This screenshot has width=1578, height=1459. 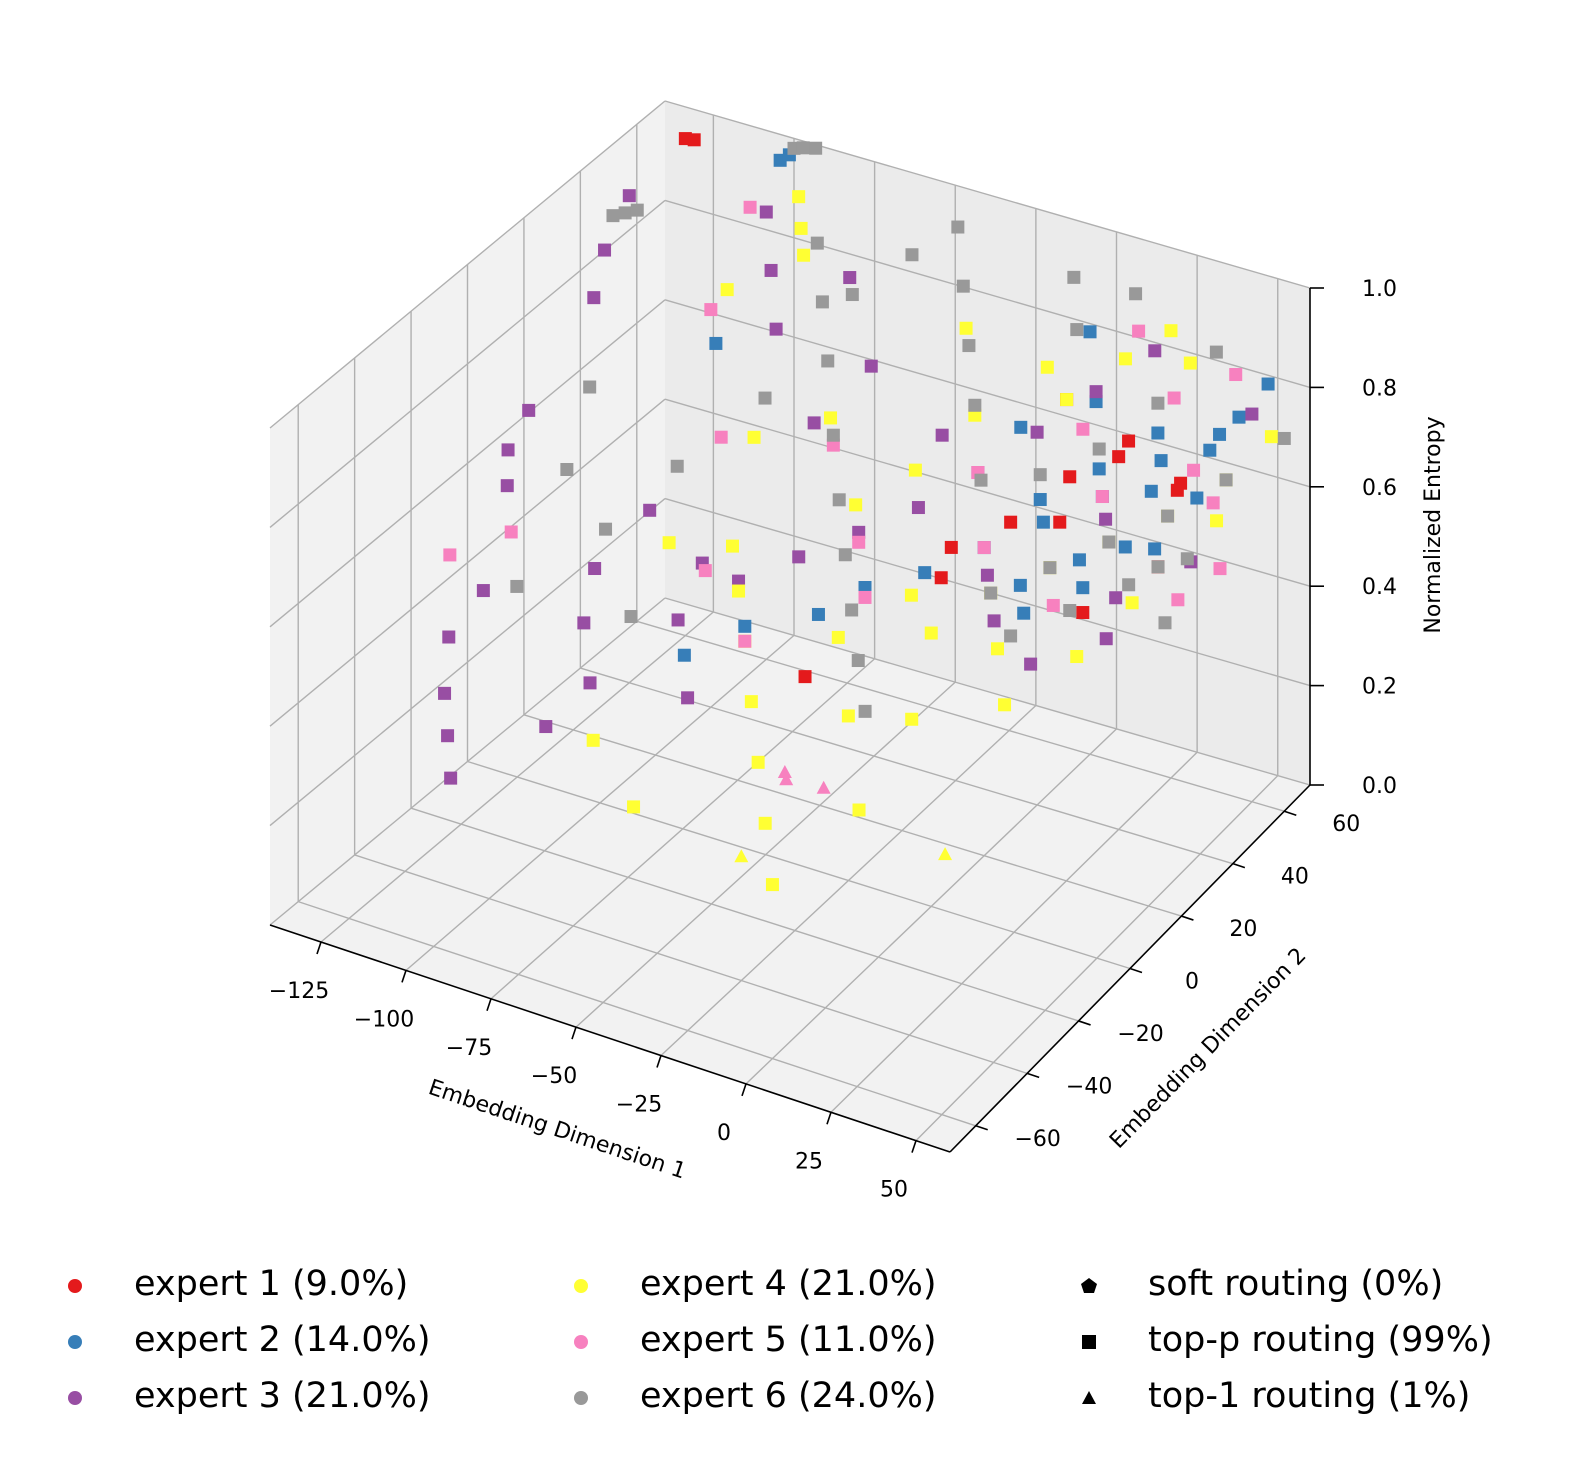 I want to click on x-tick-label: −50, so click(x=554, y=1076).